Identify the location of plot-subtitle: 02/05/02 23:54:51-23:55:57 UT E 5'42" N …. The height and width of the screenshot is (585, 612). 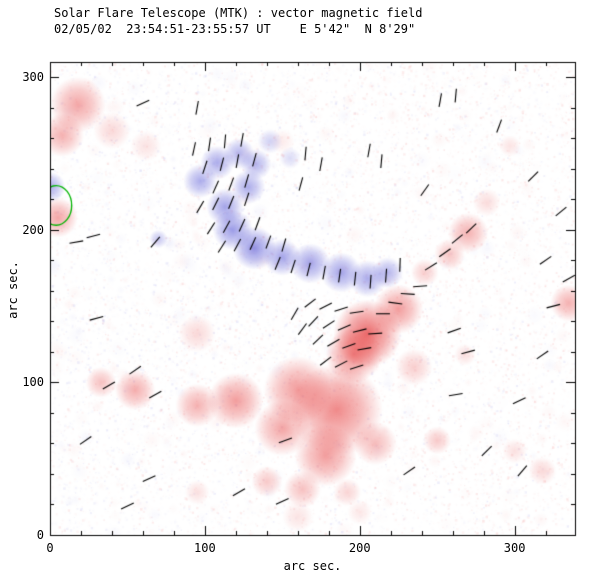
(235, 29).